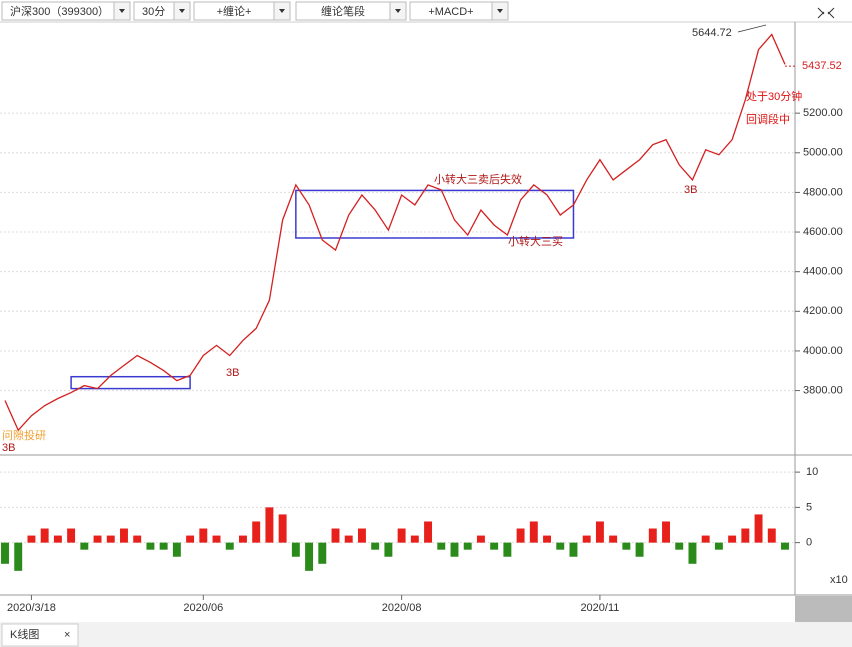 The height and width of the screenshot is (647, 852). What do you see at coordinates (59, 11) in the screenshot?
I see `dropdown-label: 沪深300（399300）` at bounding box center [59, 11].